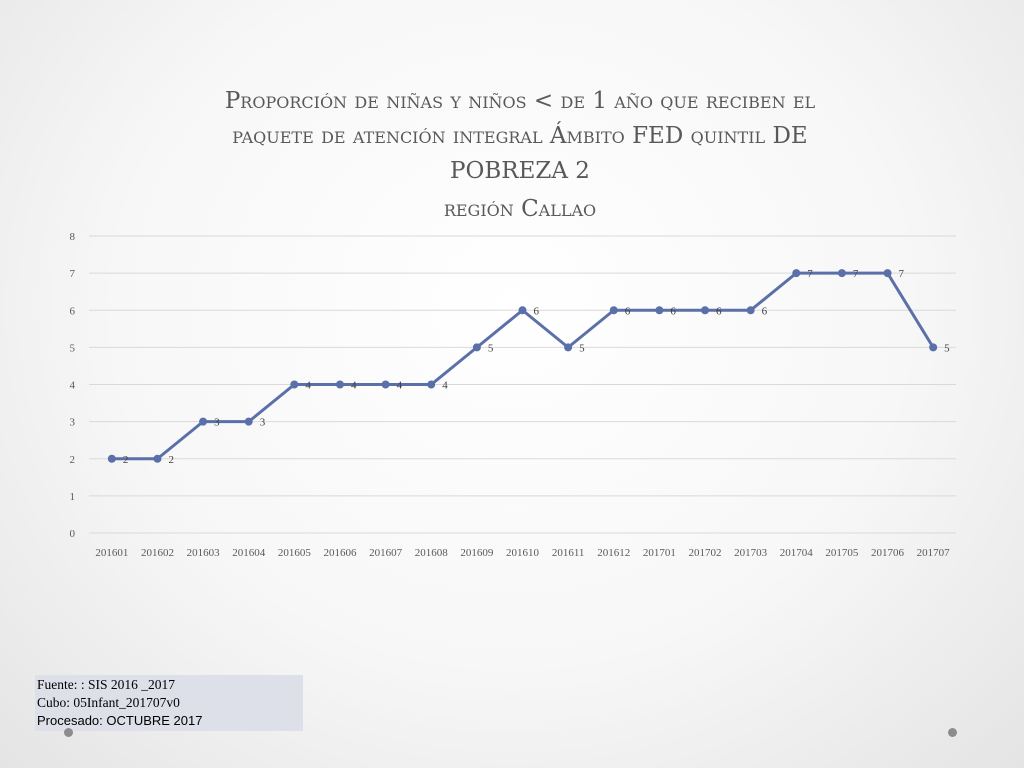 The image size is (1024, 768). What do you see at coordinates (73, 237) in the screenshot?
I see `y-tick-label: 8` at bounding box center [73, 237].